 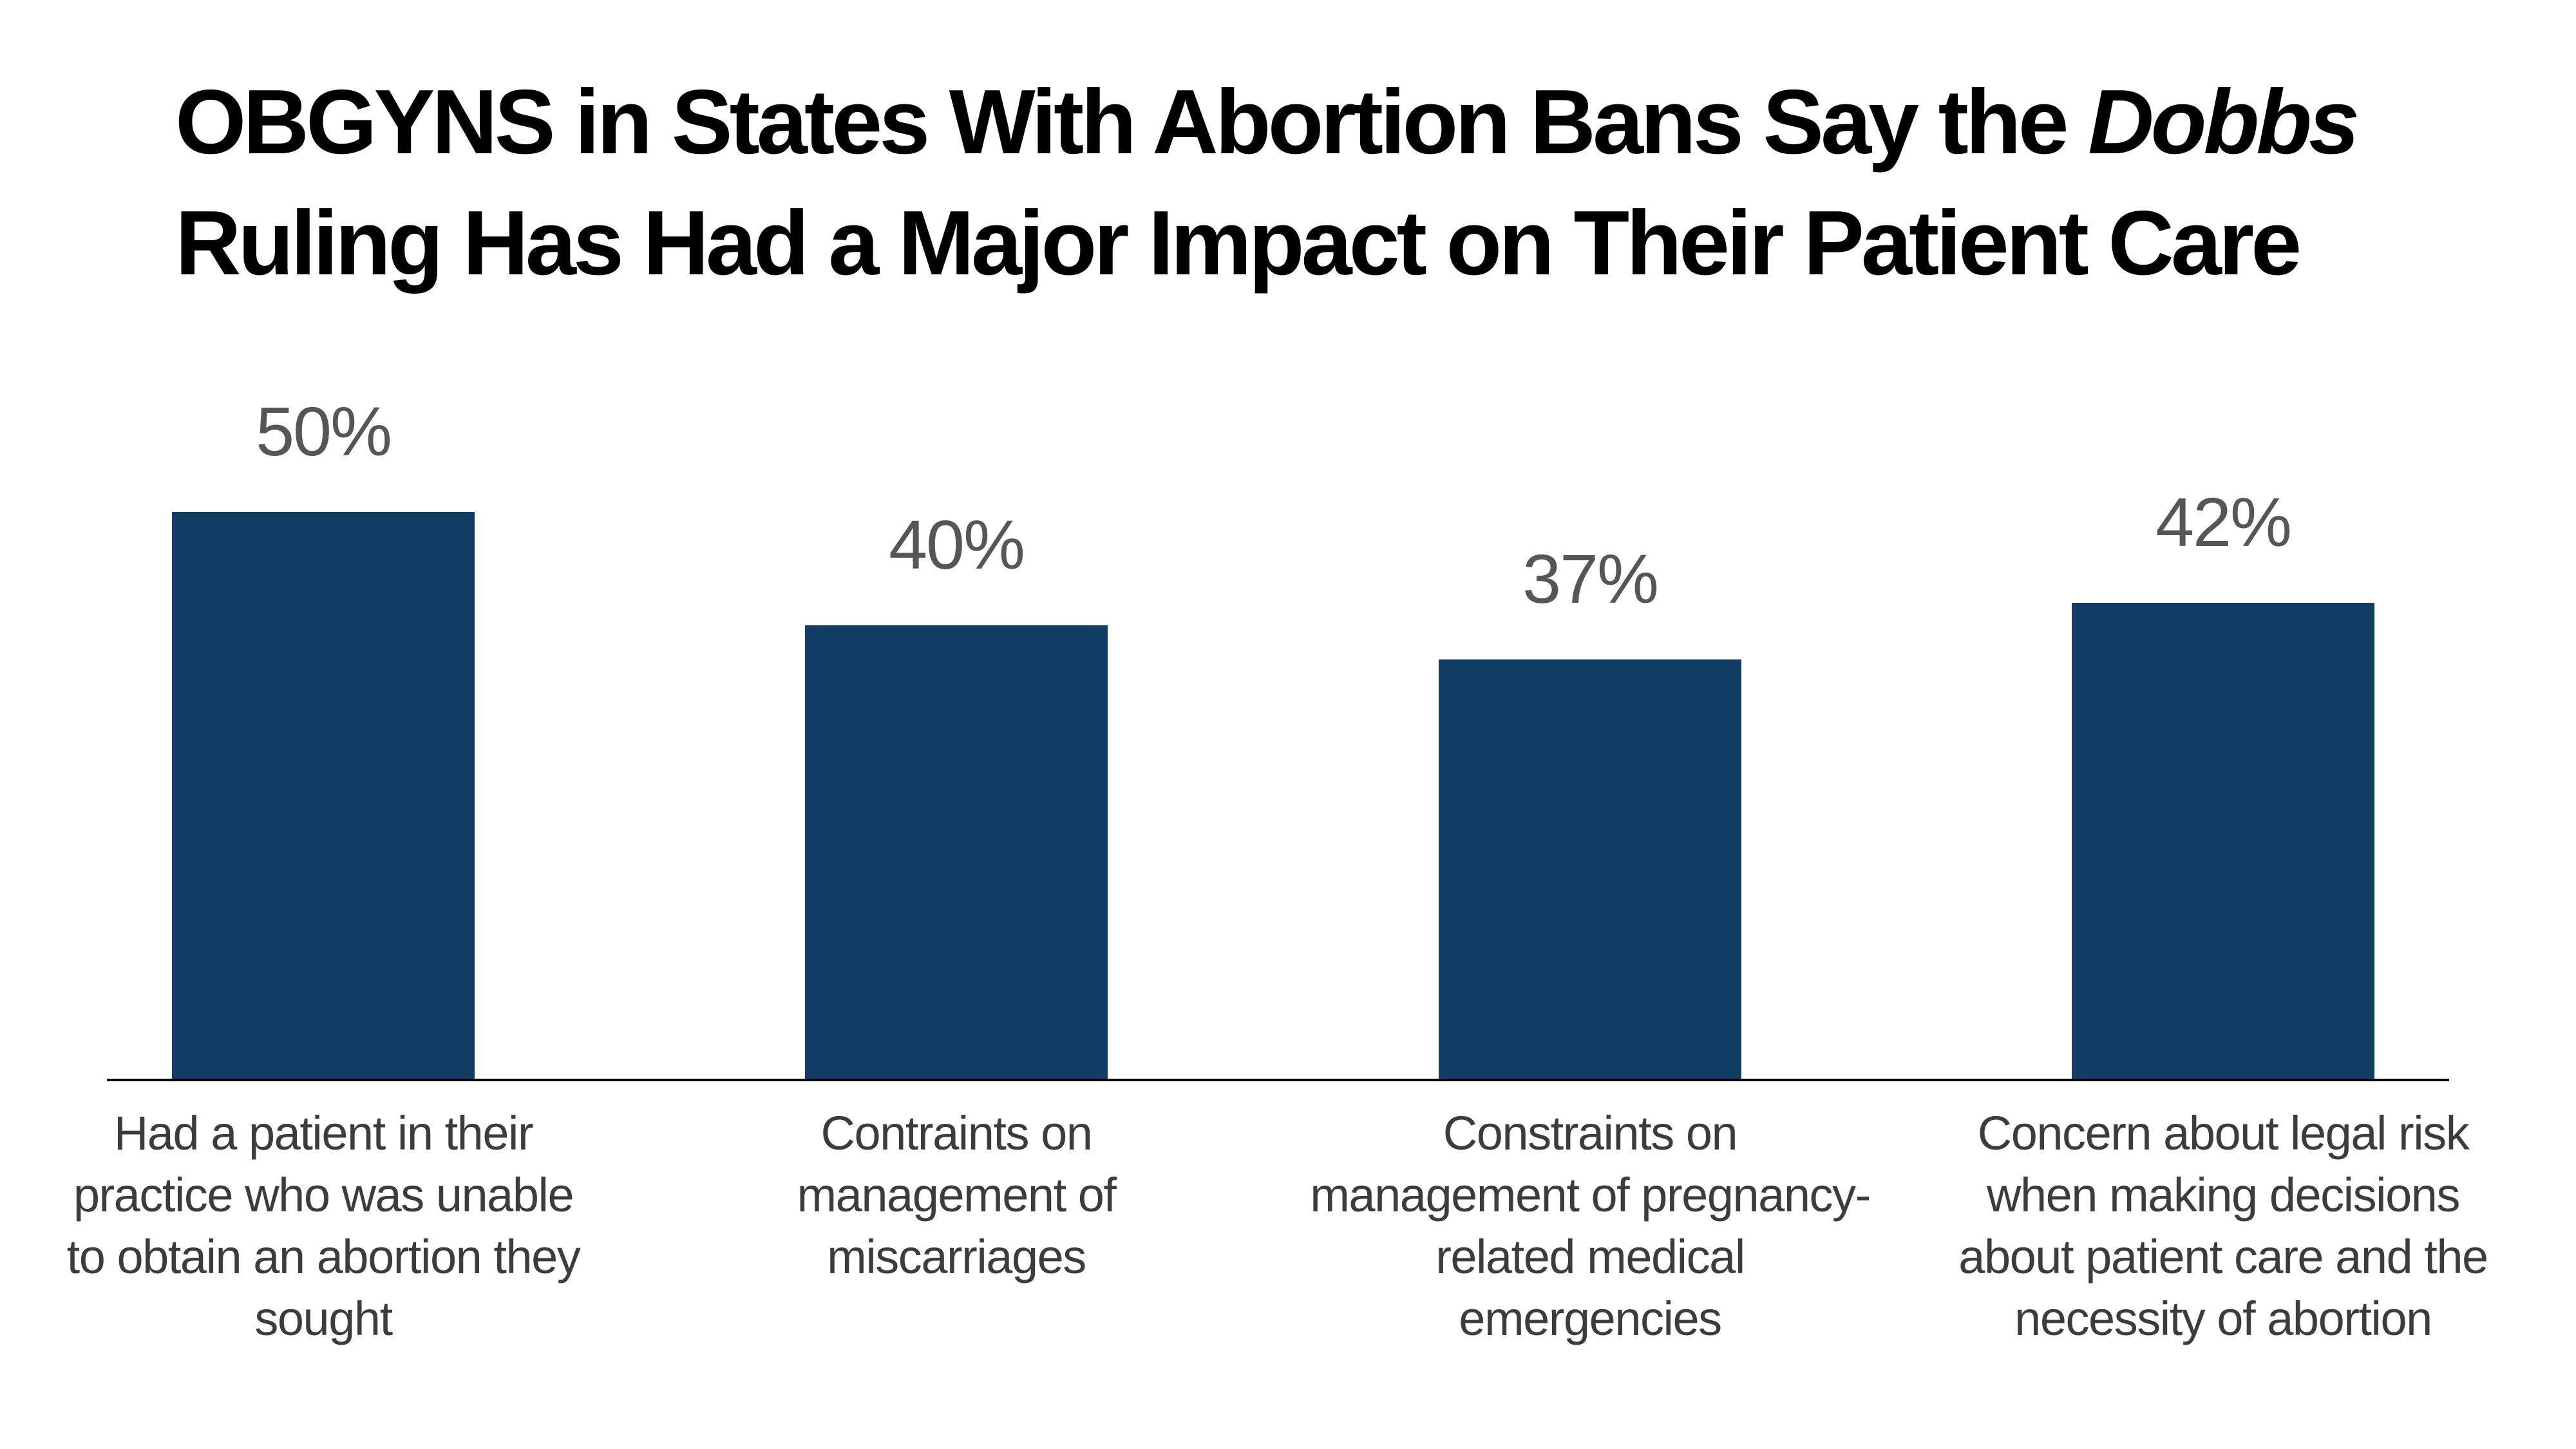 I want to click on x-axis-line, so click(x=1278, y=1080).